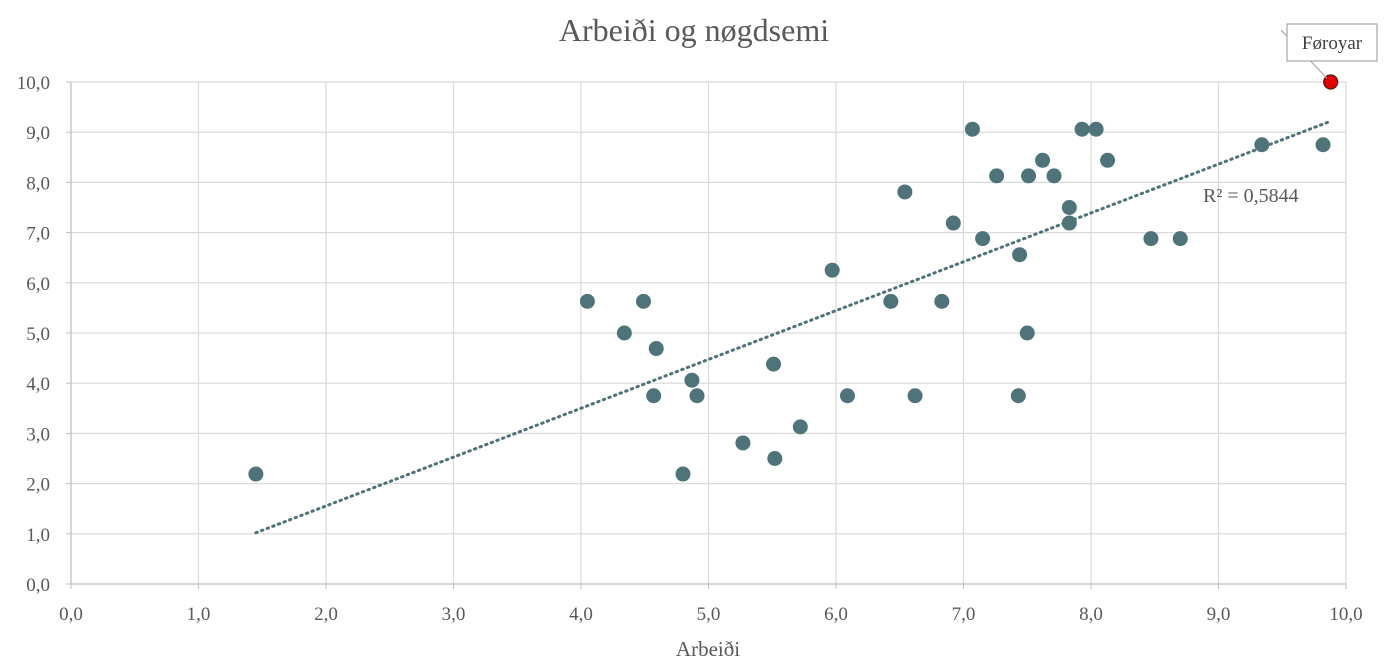  Describe the element at coordinates (708, 649) in the screenshot. I see `x-axis-label: Arbeiði` at that location.